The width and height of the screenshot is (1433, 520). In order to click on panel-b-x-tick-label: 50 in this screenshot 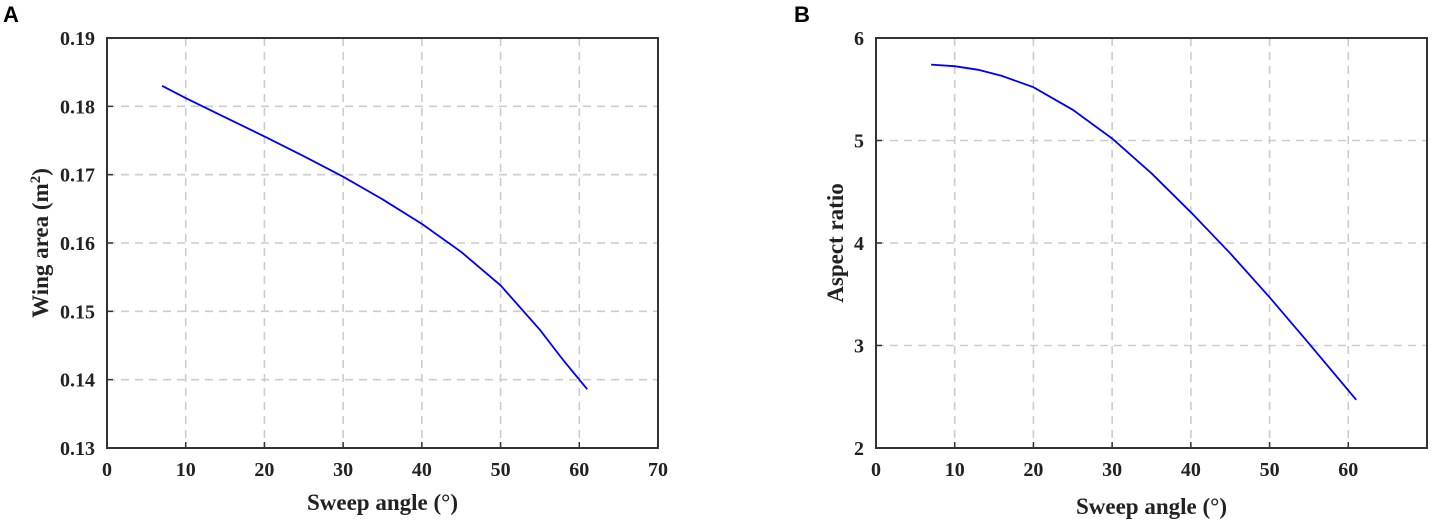, I will do `click(1270, 470)`.